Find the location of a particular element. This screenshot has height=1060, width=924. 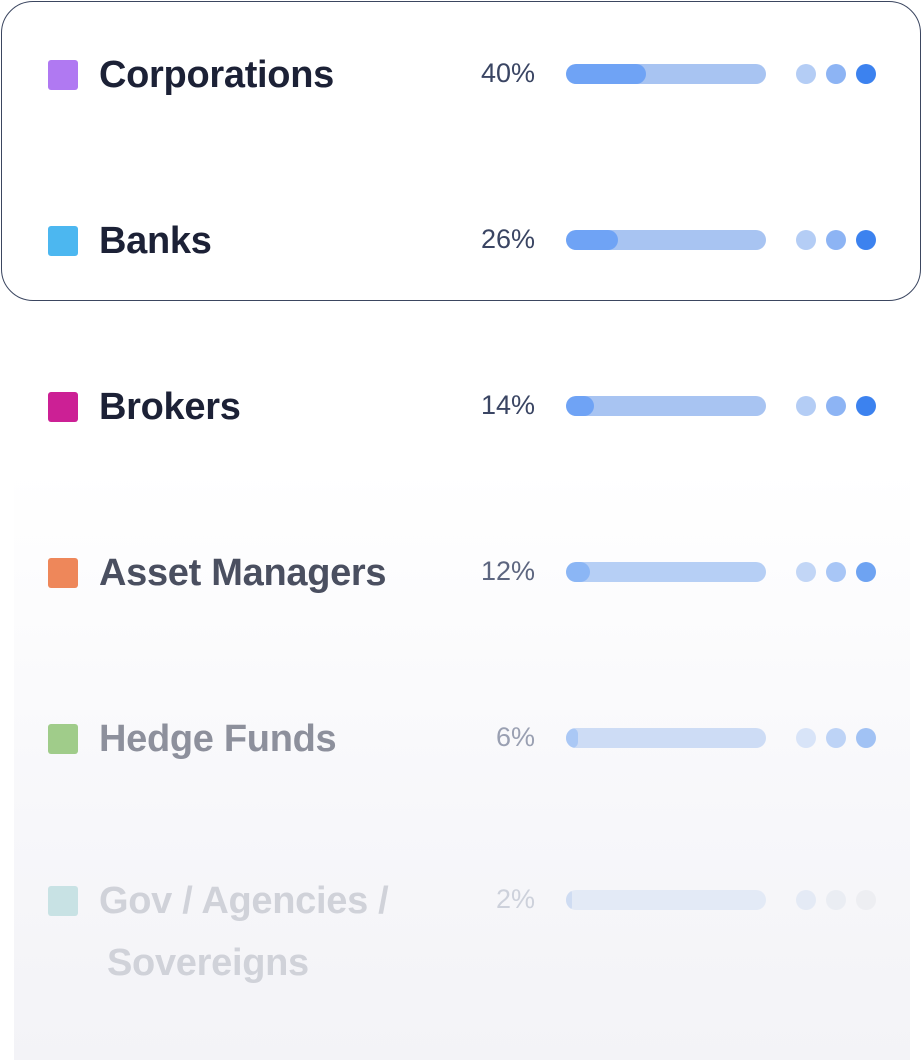

row-label: Gov / Agencies / Sovereigns is located at coordinates (244, 932).